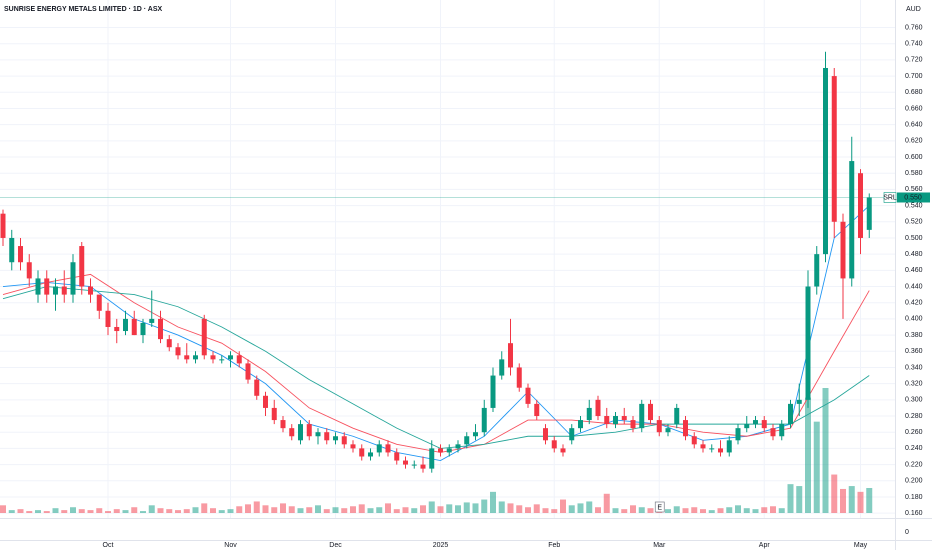 The width and height of the screenshot is (932, 550). Describe the element at coordinates (914, 254) in the screenshot. I see `y-tick-label: 0.480` at that location.